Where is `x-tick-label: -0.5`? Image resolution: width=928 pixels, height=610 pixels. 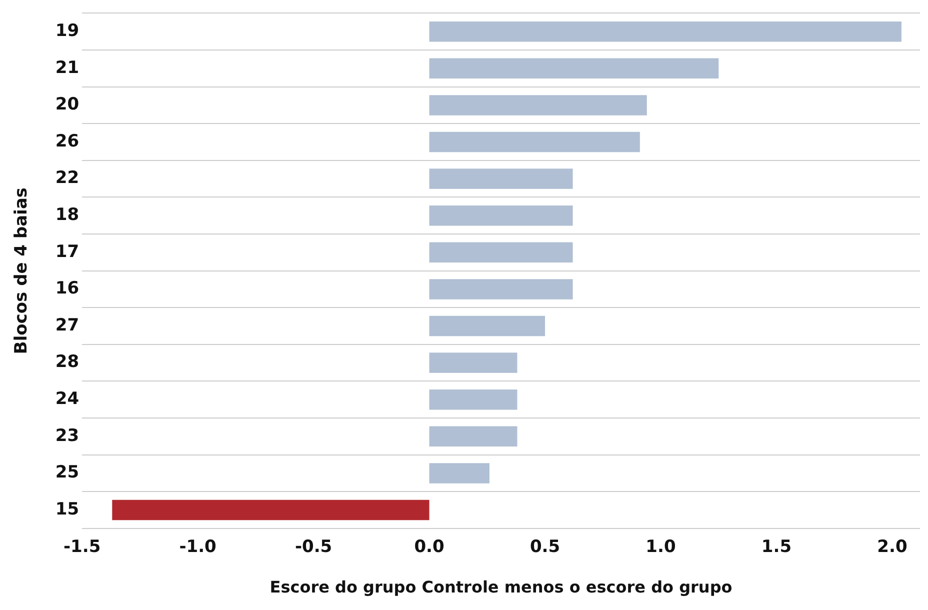 x-tick-label: -0.5 is located at coordinates (313, 547).